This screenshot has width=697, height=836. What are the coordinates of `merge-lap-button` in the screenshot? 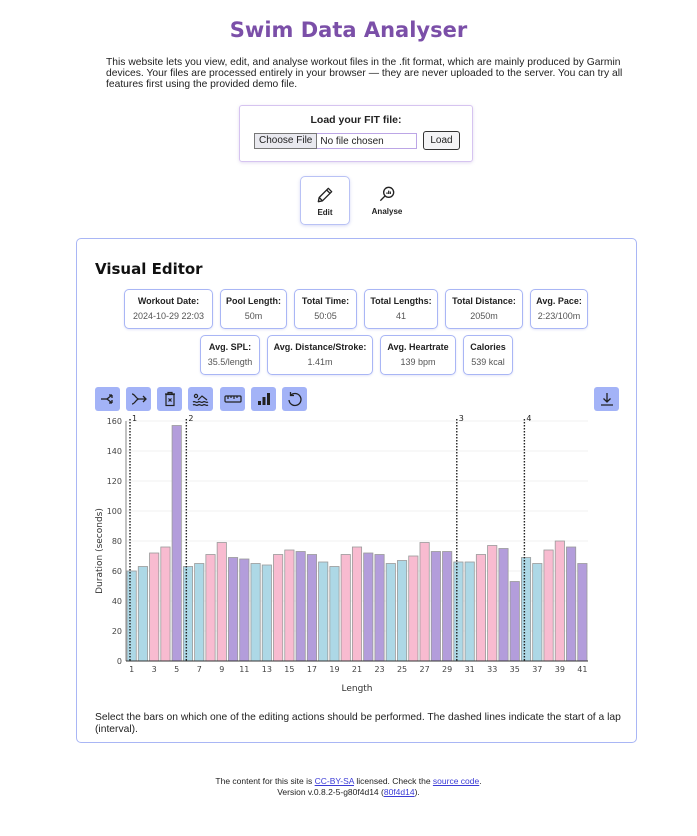 It's located at (138, 399).